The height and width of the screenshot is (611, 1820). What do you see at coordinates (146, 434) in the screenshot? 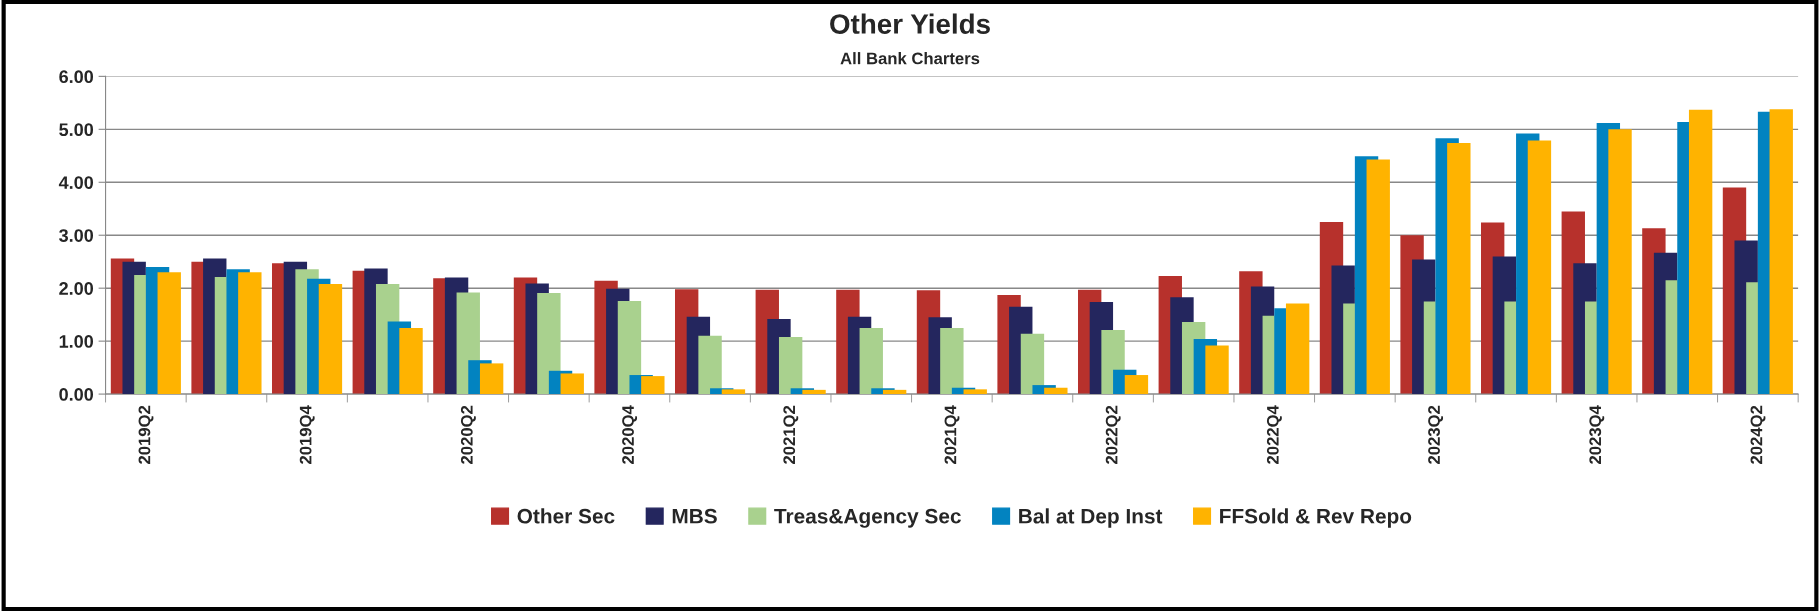
I see `x-tick-label: 2019Q2` at bounding box center [146, 434].